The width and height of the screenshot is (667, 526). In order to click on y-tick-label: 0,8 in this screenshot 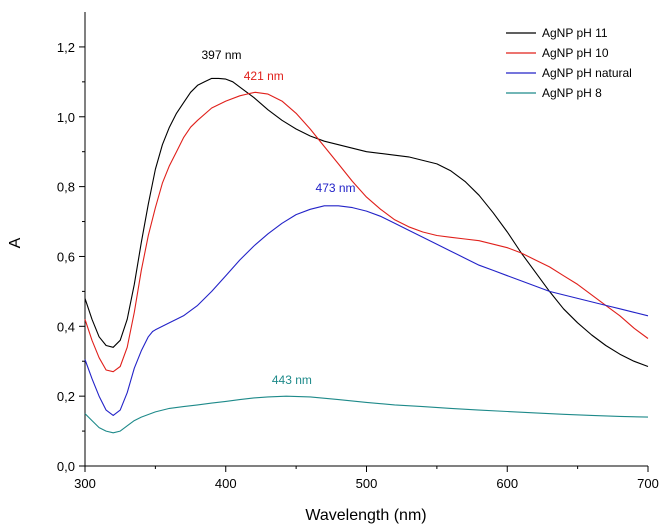, I will do `click(66, 187)`.